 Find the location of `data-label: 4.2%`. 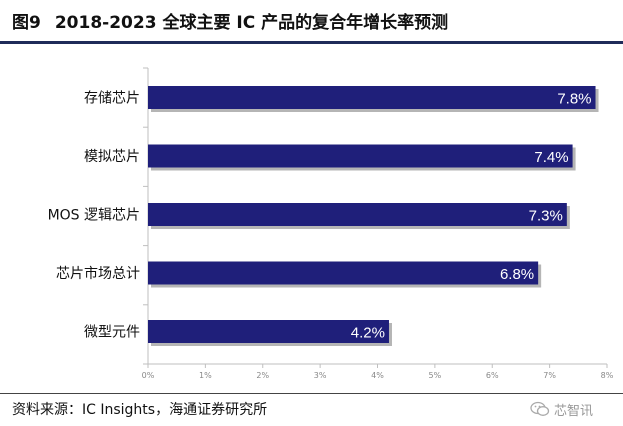

data-label: 4.2% is located at coordinates (368, 333).